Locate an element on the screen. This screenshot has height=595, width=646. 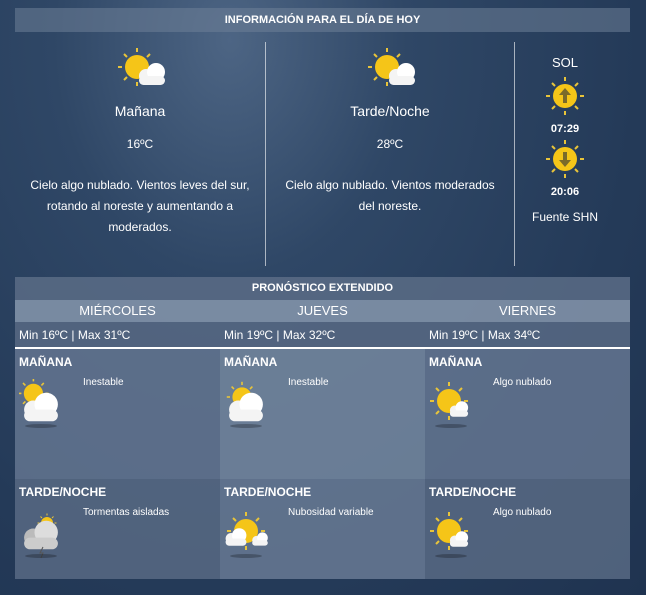
day-minmax: Min 19ºC | Max 34ºC is located at coordinates (527, 335).